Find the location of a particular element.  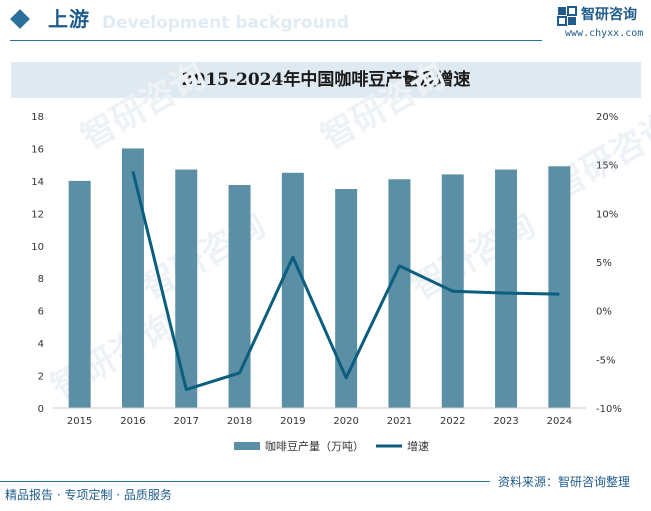

x-axis-ticks: 2015 2016 2017 2018 2019 2020 2021 2022 2023 2024 is located at coordinates (319, 421).